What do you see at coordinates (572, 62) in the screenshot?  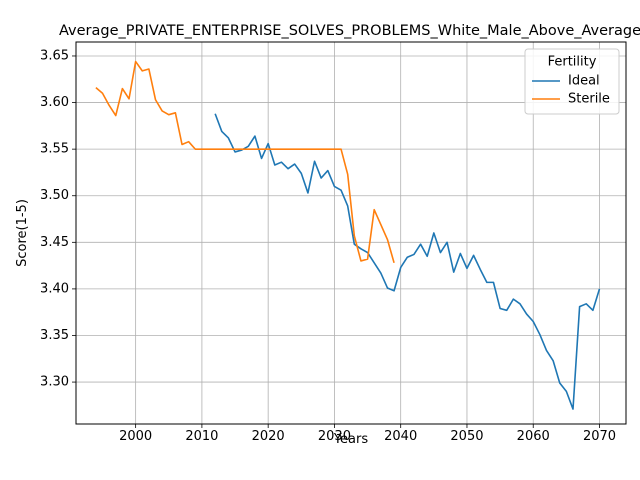 I see `legend-title: Fertility` at bounding box center [572, 62].